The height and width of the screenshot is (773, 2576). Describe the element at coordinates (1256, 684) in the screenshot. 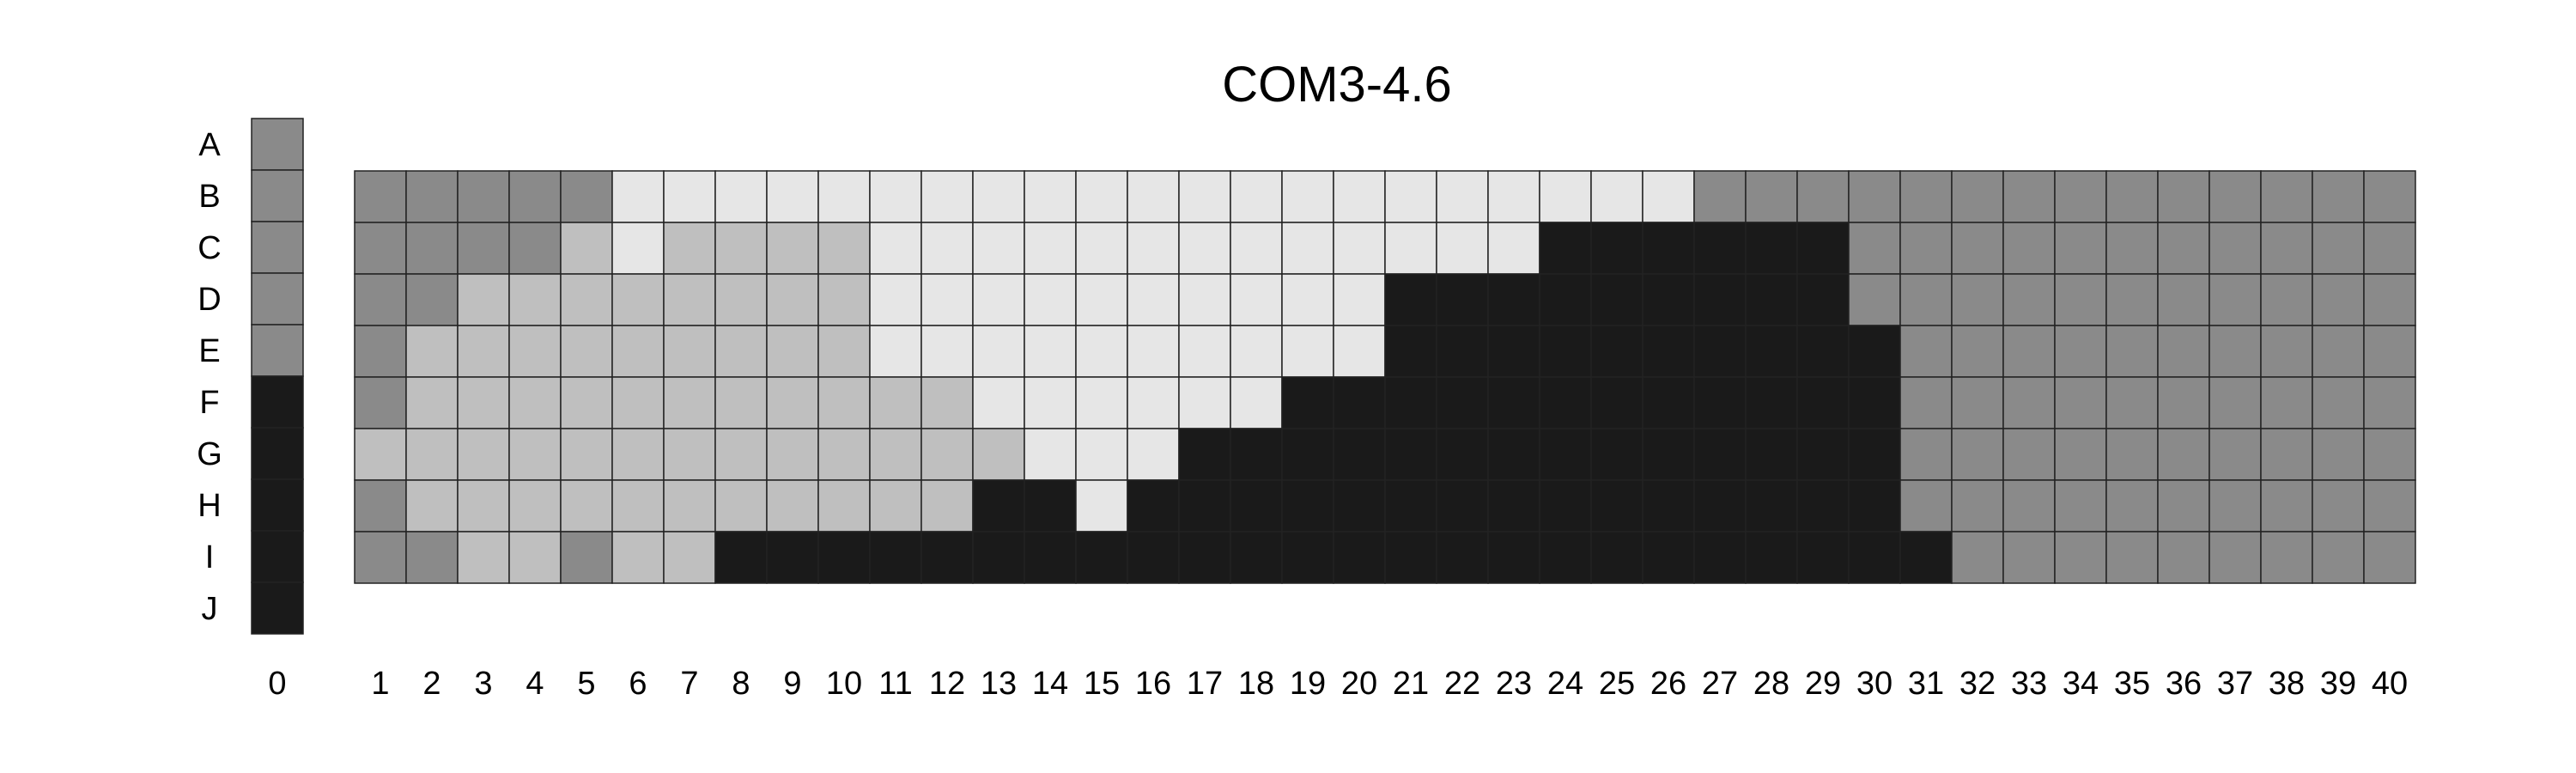

I see `column-label-18: 18` at that location.